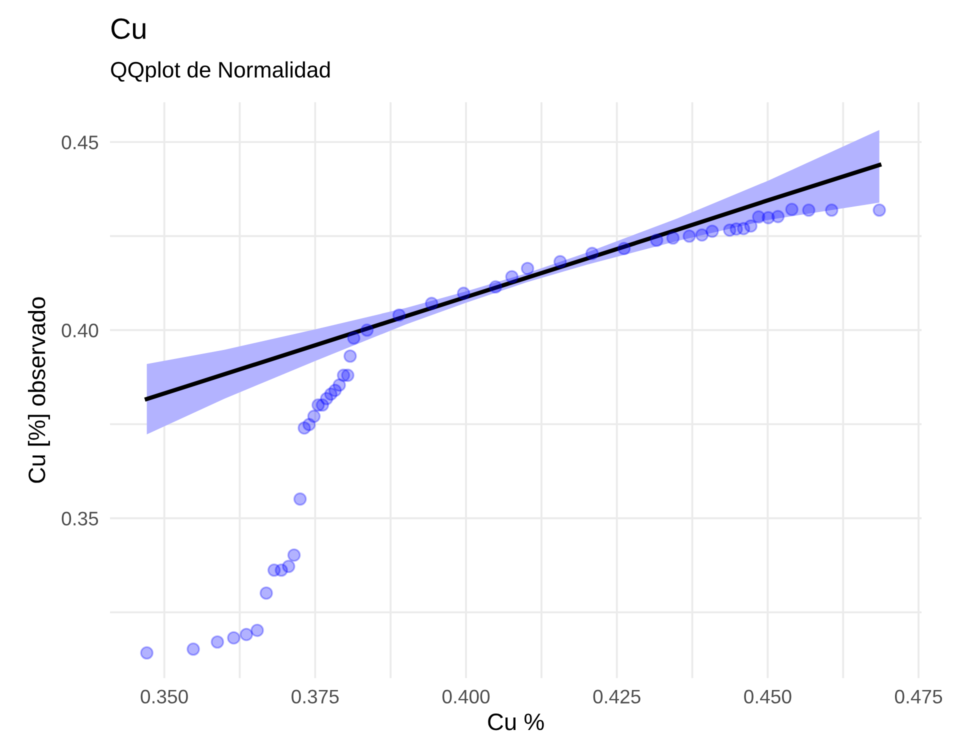 Image resolution: width=965 pixels, height=746 pixels. What do you see at coordinates (918, 697) in the screenshot?
I see `x-tick-label: 0.475` at bounding box center [918, 697].